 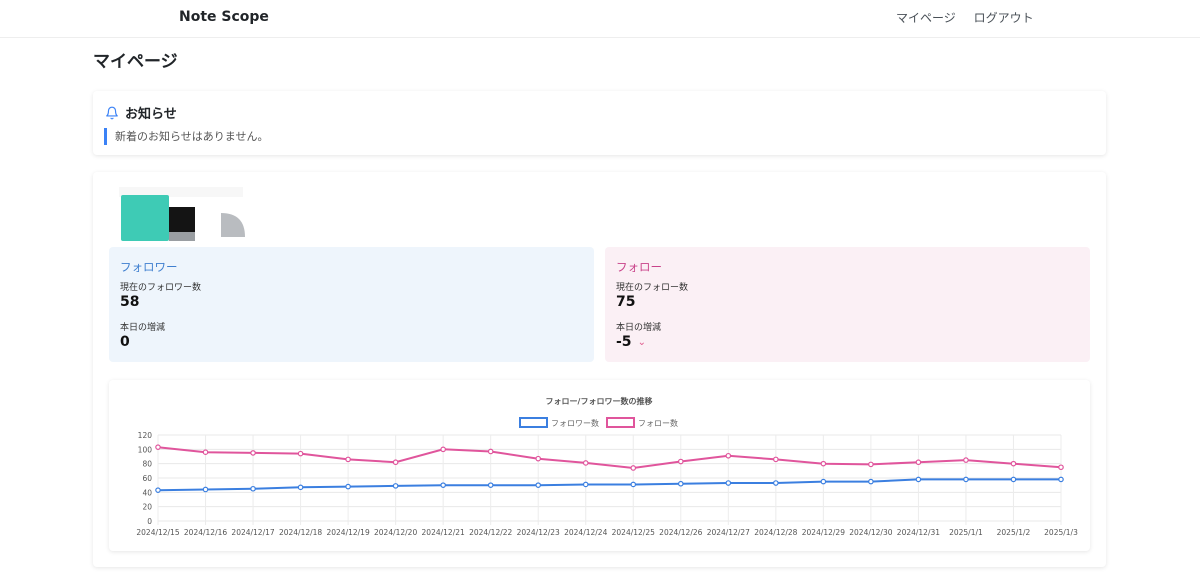 I want to click on x-tick-label: 2025/1/1, so click(x=966, y=532).